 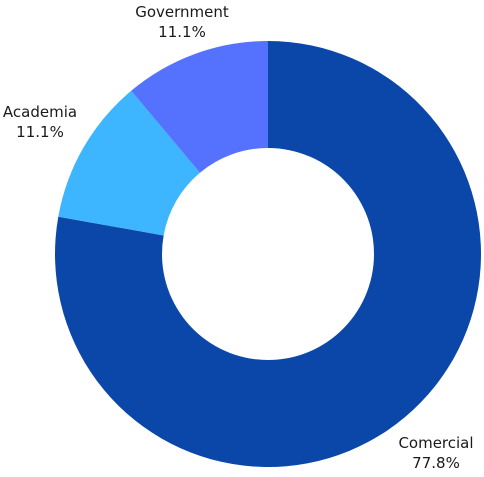 I want to click on slice-label-government: Government, so click(x=182, y=12).